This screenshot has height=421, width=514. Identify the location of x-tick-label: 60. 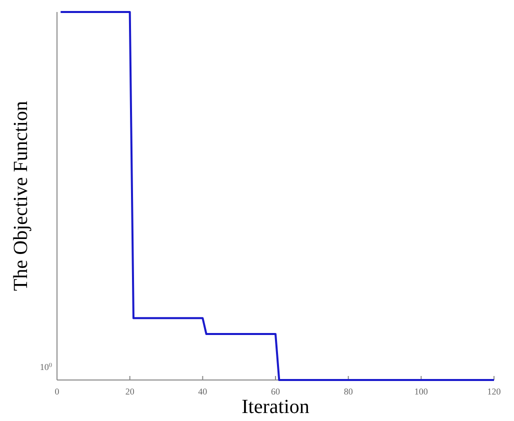
(275, 391).